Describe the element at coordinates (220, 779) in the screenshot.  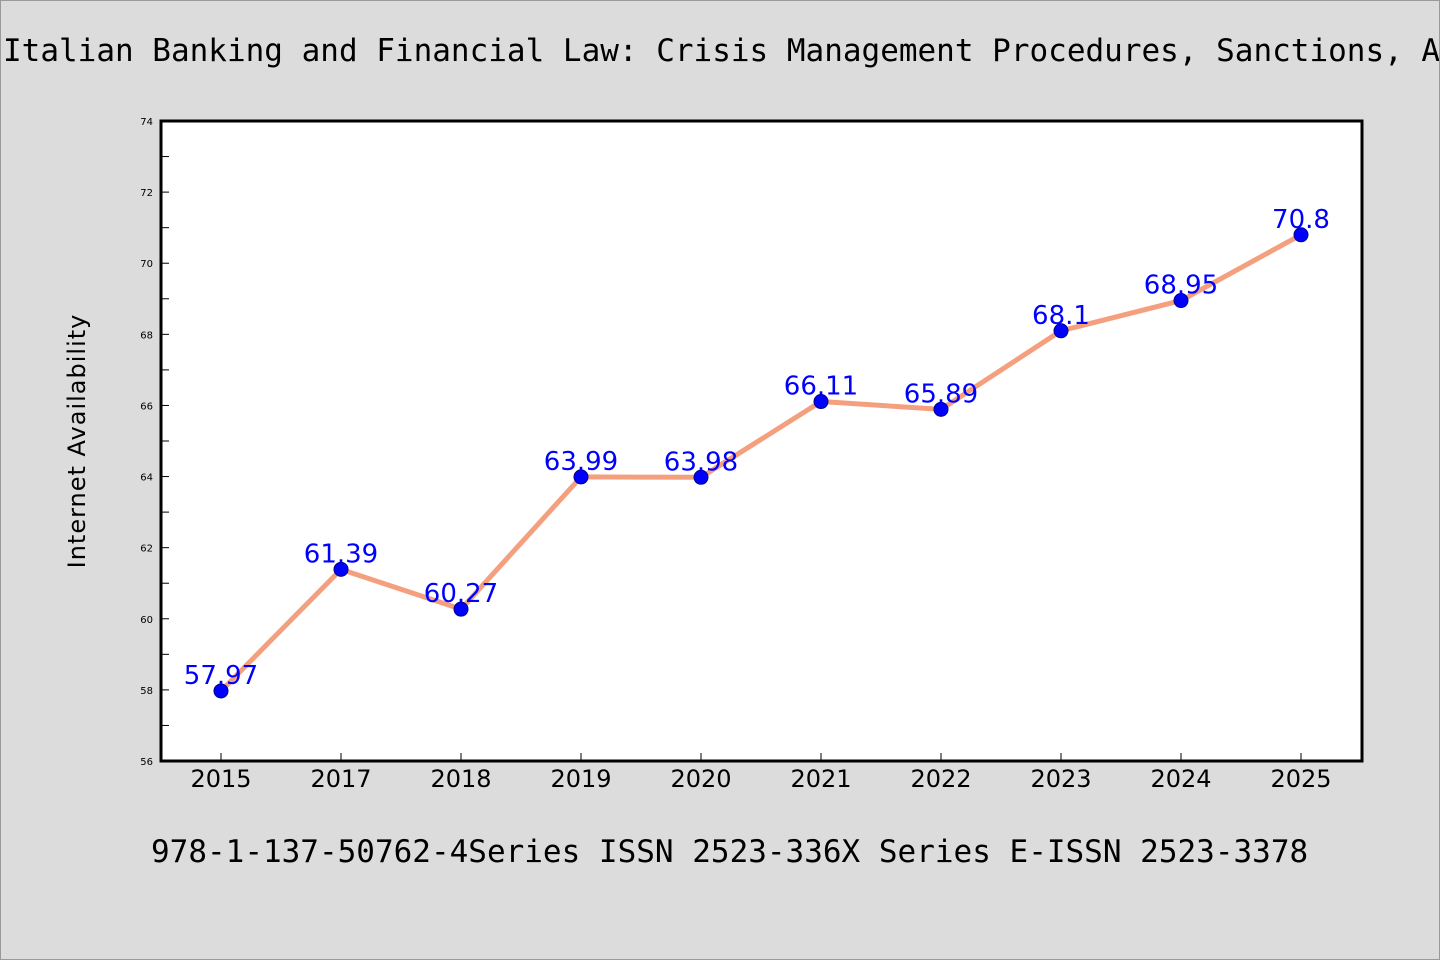
I see `x-tick-label: 2015` at that location.